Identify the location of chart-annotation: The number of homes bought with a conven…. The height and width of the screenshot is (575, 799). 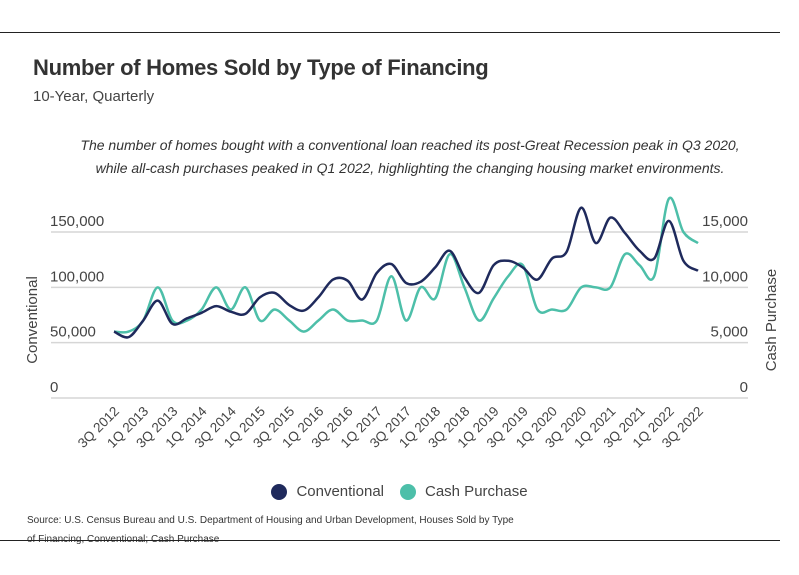
(410, 156).